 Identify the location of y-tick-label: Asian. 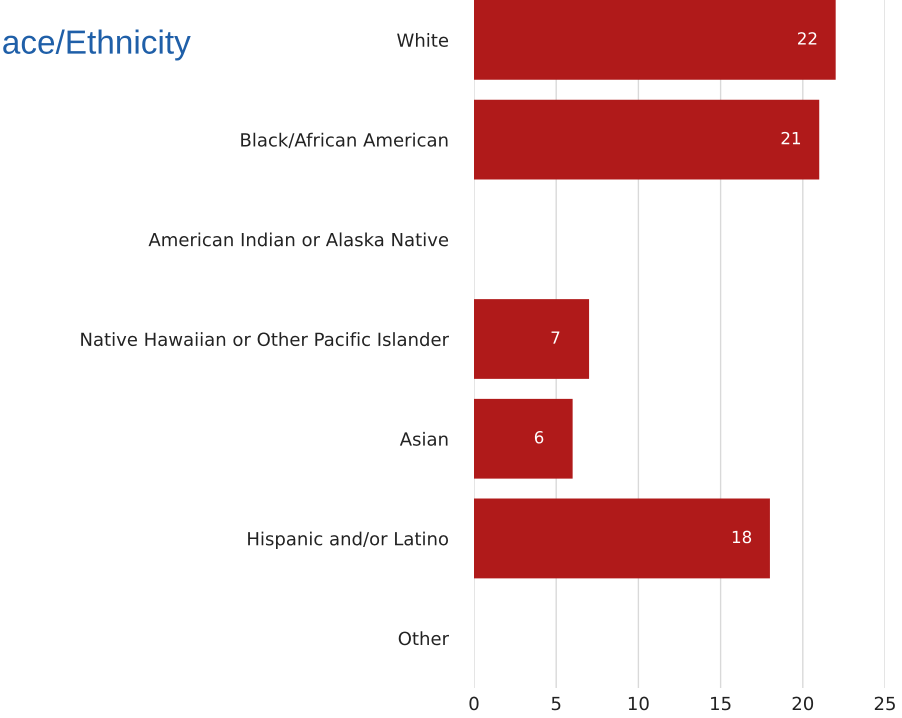
(424, 439).